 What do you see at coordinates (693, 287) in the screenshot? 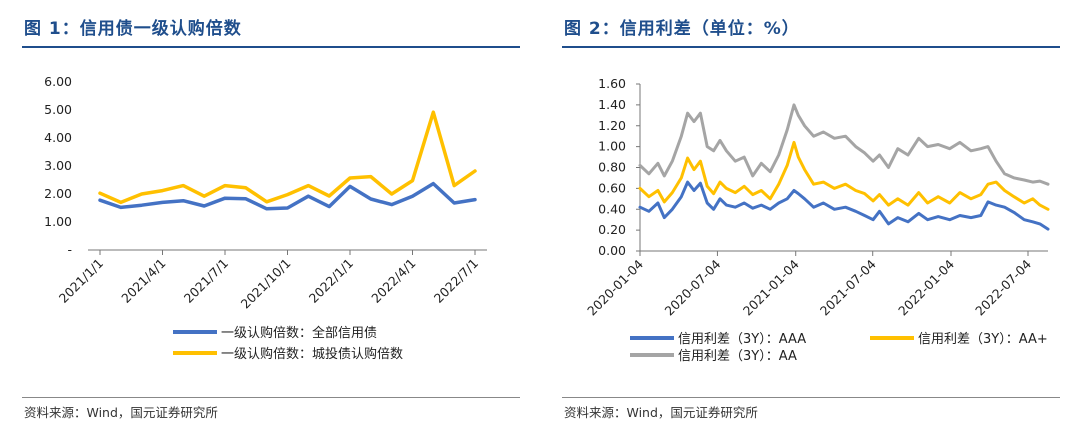
I see `x-tick-label: 2020-07-04` at bounding box center [693, 287].